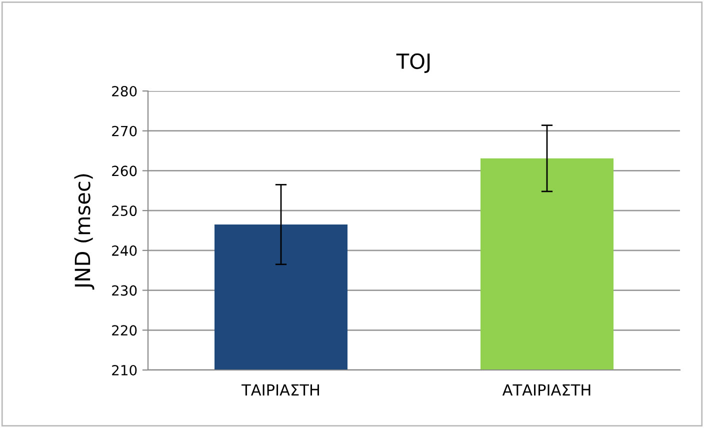 The width and height of the screenshot is (704, 428). What do you see at coordinates (280, 390) in the screenshot?
I see `x-tick-label: ΤΑΙΡΙΑΣΤΗ` at bounding box center [280, 390].